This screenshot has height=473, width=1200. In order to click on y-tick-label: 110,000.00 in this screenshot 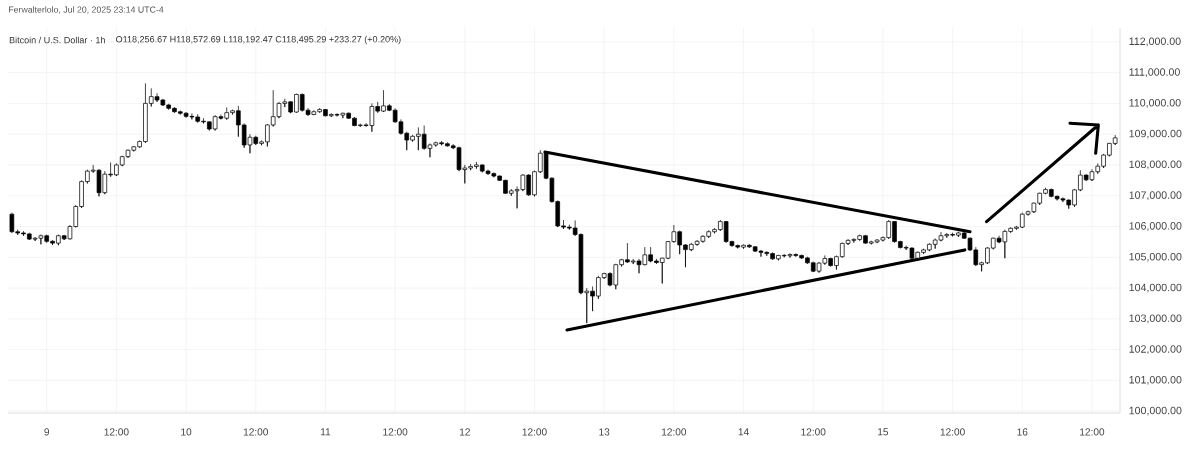, I will do `click(1155, 103)`.